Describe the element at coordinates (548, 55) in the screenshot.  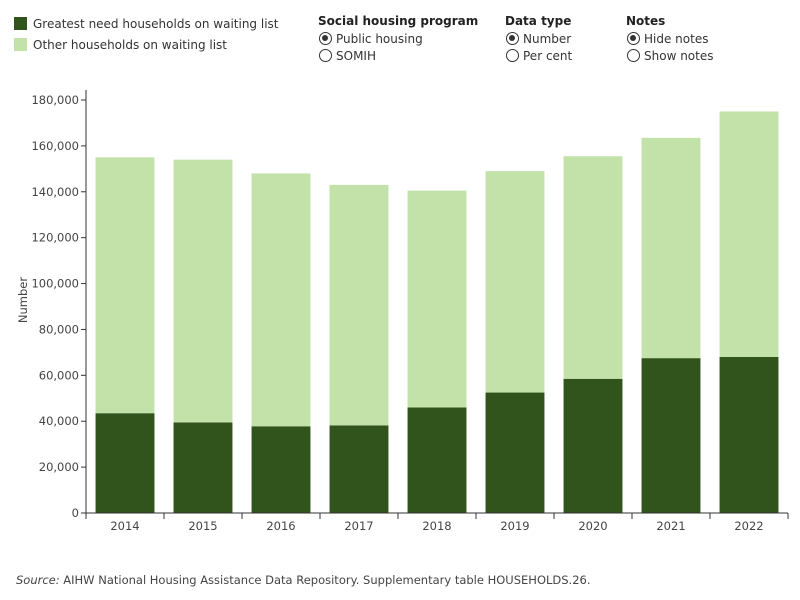
I see `radio-label: Per cent` at that location.